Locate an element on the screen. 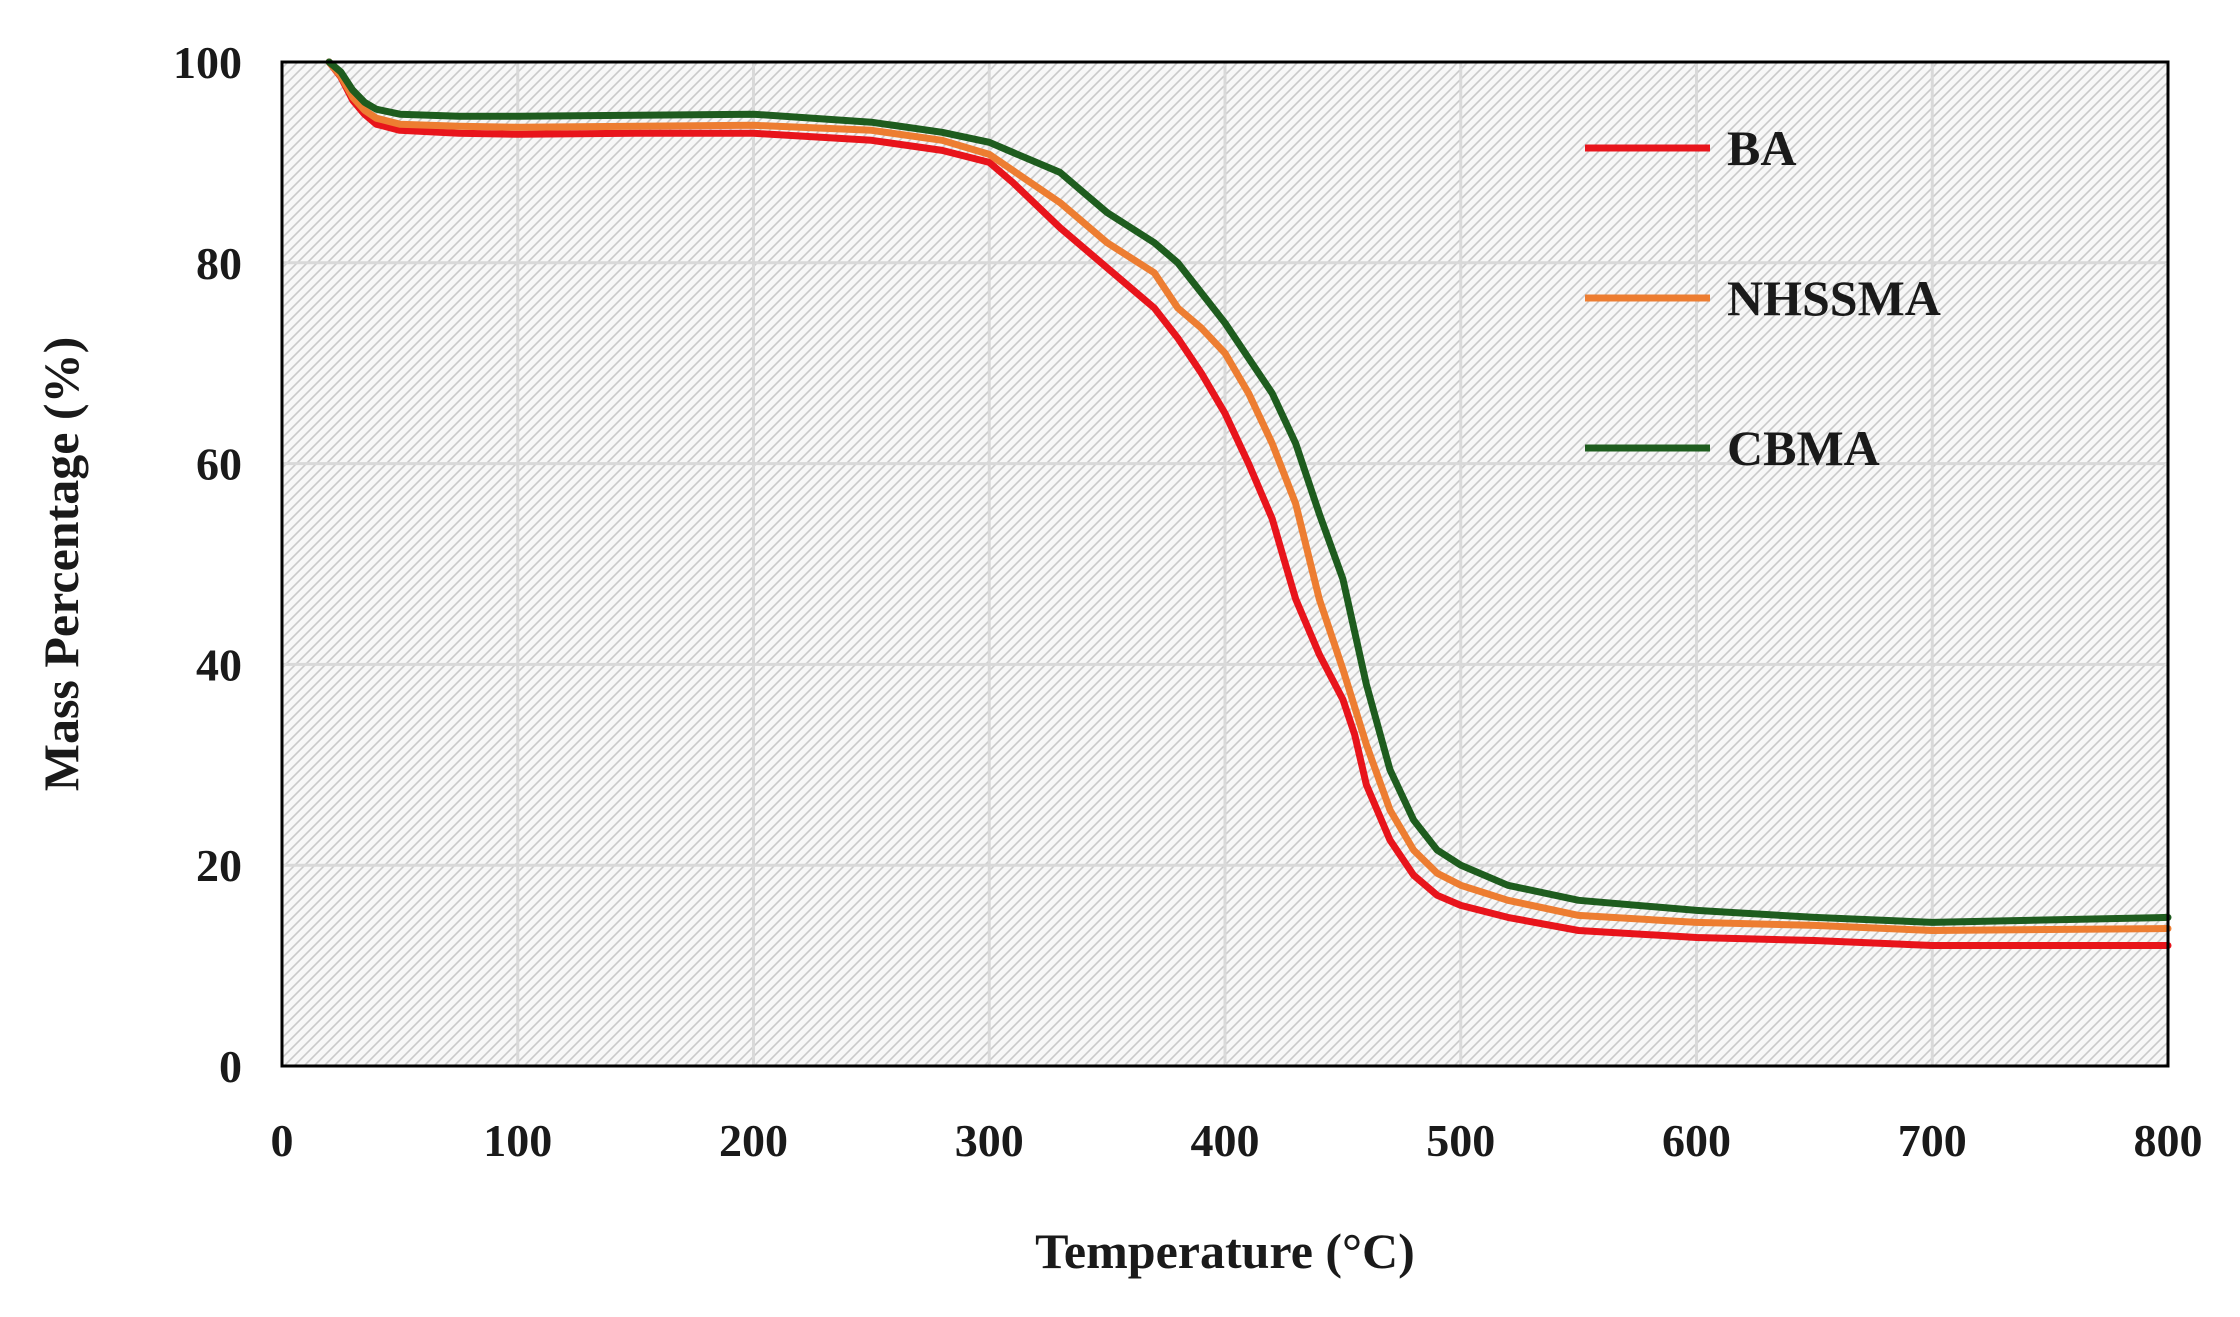  x-tick-label: 500 is located at coordinates (1460, 1140).